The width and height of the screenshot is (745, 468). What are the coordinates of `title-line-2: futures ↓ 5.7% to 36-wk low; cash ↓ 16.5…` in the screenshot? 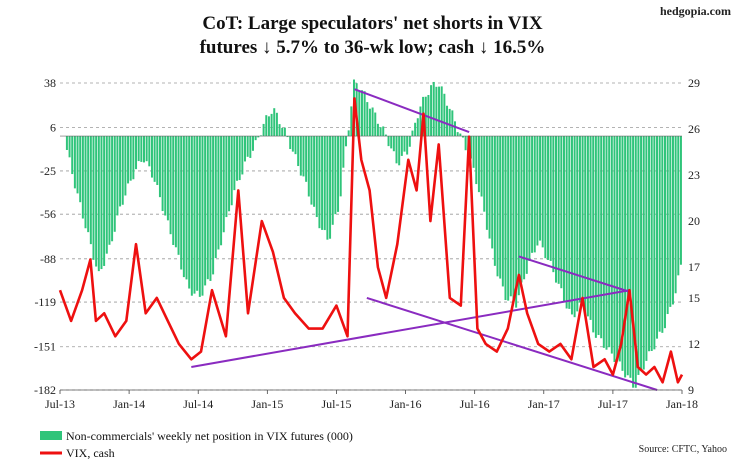 It's located at (372, 47).